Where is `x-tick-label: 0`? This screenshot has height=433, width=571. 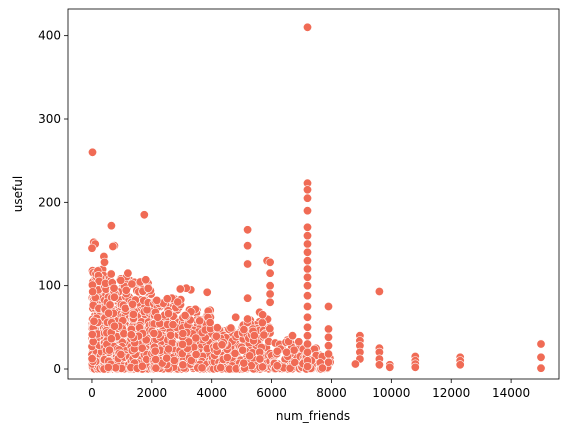
x-tick-label: 0 is located at coordinates (92, 393).